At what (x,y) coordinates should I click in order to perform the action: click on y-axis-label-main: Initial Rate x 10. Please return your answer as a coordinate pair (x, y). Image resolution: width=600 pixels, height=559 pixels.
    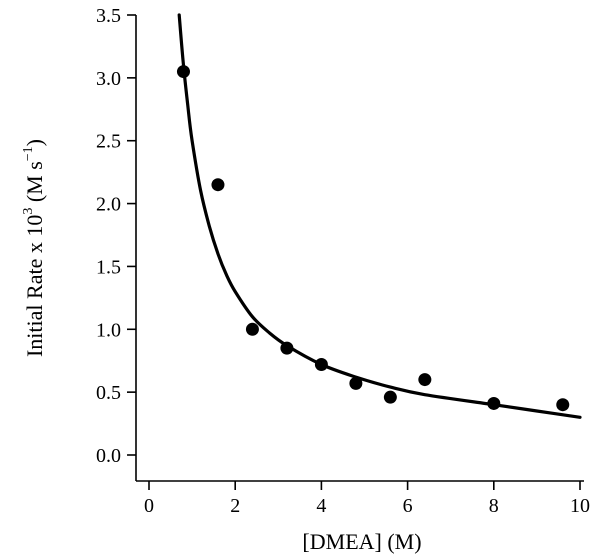
    Looking at the image, I should click on (34, 286).